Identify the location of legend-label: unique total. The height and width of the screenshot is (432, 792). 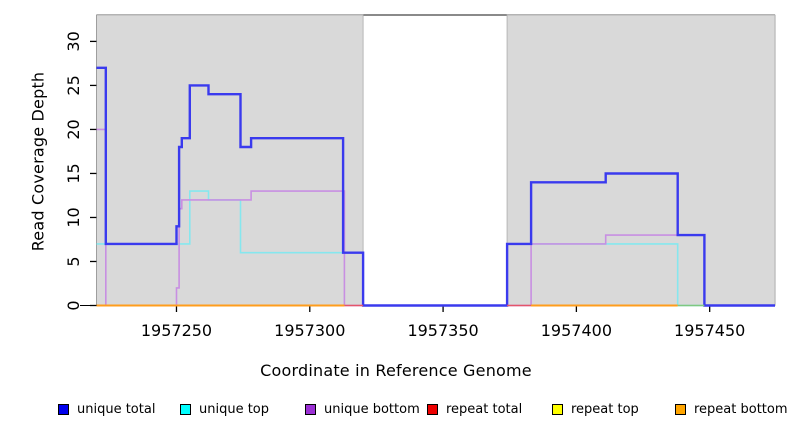
(116, 409).